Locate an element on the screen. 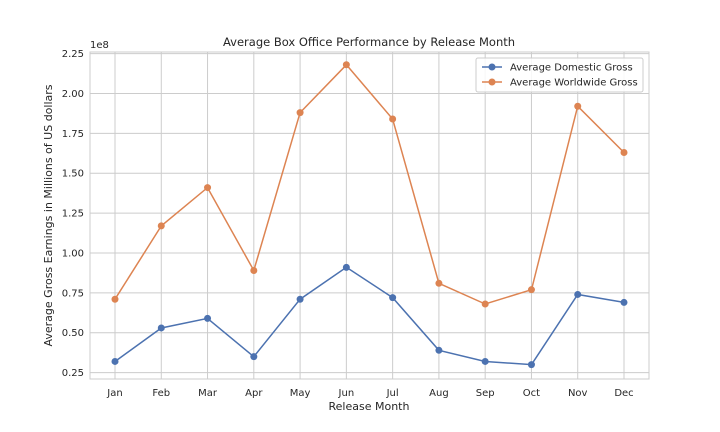  x-tick-label: Aug is located at coordinates (439, 393).